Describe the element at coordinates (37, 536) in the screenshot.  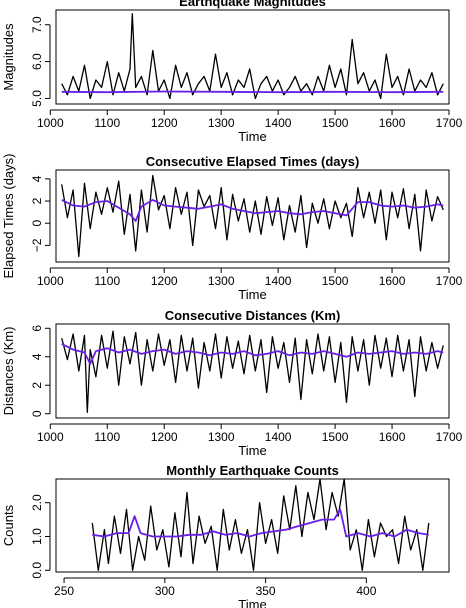
I see `y-tick-label: 1.0` at that location.